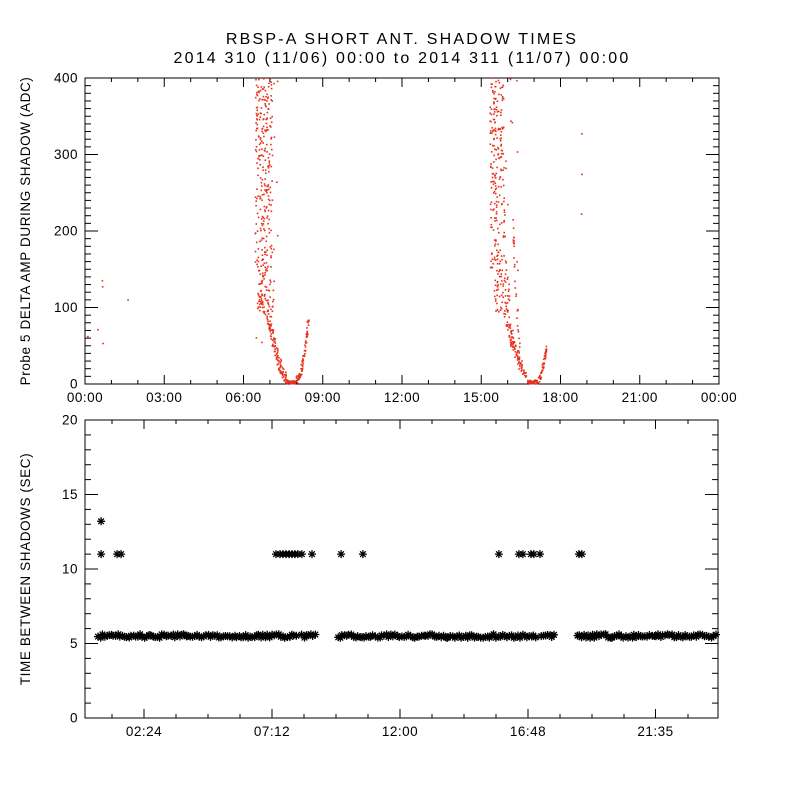  What do you see at coordinates (74, 384) in the screenshot?
I see `y-tick-label: 0` at bounding box center [74, 384].